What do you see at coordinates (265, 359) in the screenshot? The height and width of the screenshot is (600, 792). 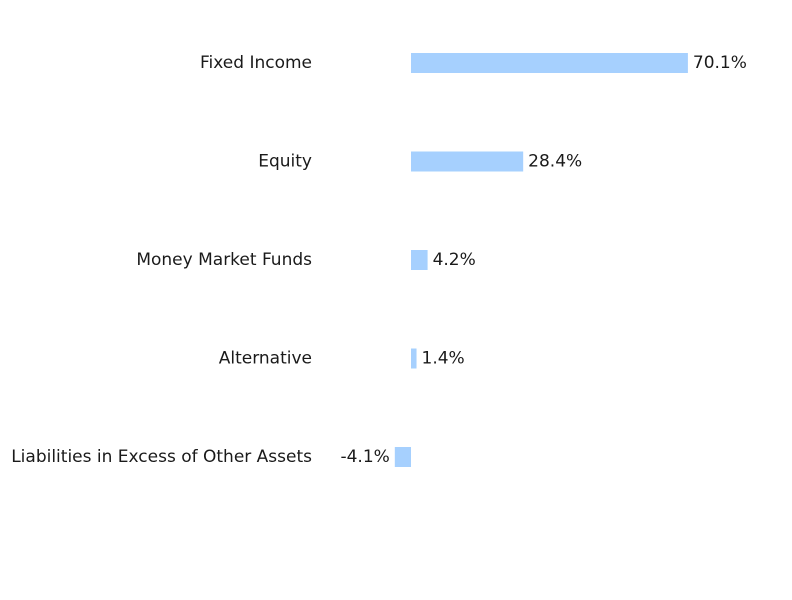 I see `category-label-alternative: Alternative` at bounding box center [265, 359].